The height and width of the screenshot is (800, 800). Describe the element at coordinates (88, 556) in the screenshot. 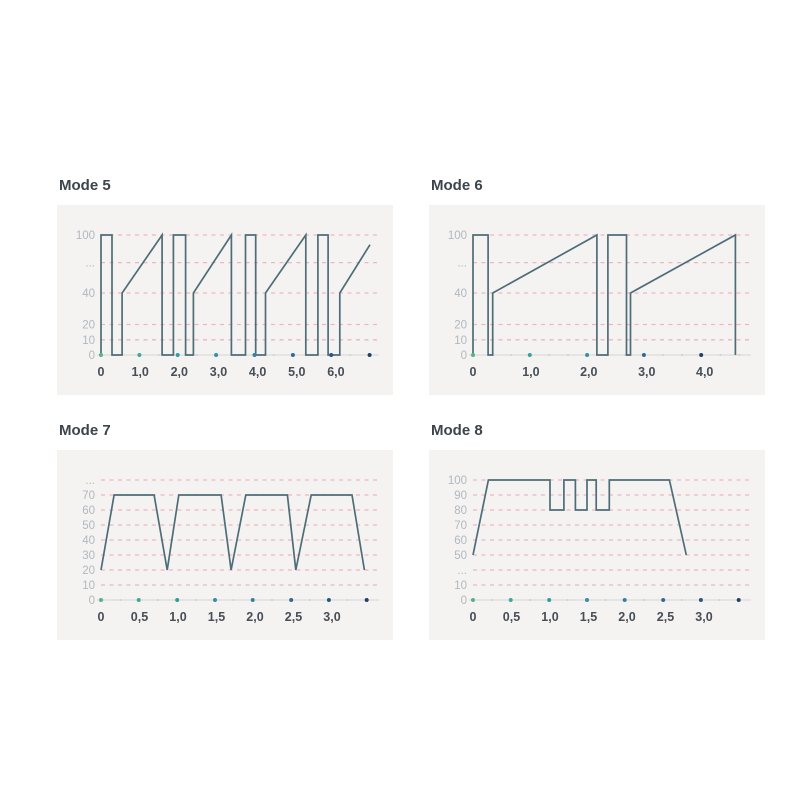

I see `svg-text: 30` at that location.